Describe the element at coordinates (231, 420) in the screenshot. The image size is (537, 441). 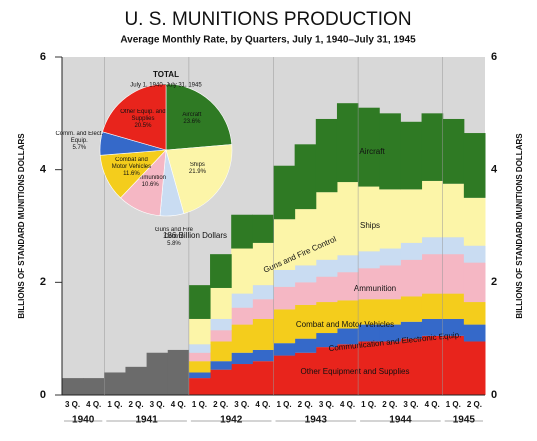
I see `year-label: 1942` at that location.